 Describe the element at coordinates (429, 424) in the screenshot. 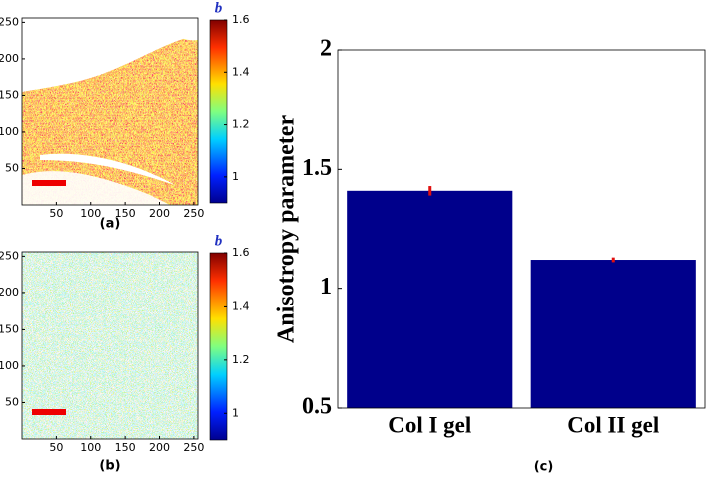

I see `x-tick-label: Col I gel` at that location.